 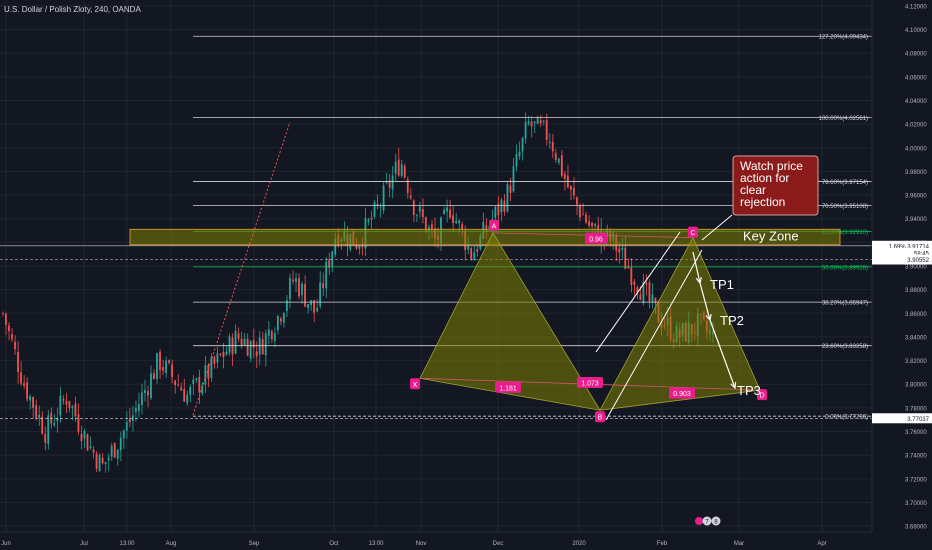 What do you see at coordinates (916, 197) in the screenshot?
I see `price-tick-label: 3.96000` at bounding box center [916, 197].